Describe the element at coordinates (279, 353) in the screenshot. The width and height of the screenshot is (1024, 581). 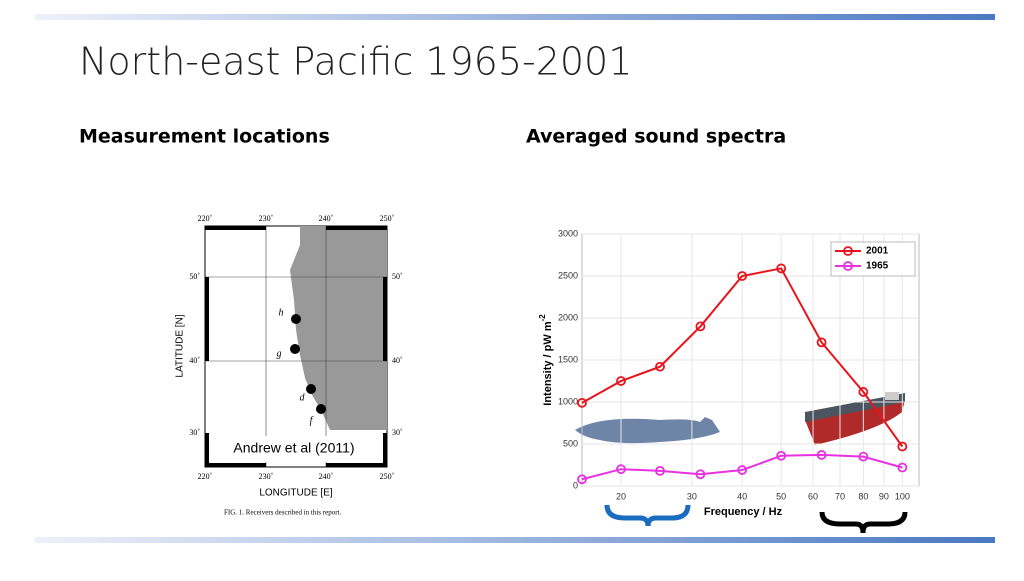
I see `receiver-label: g` at that location.